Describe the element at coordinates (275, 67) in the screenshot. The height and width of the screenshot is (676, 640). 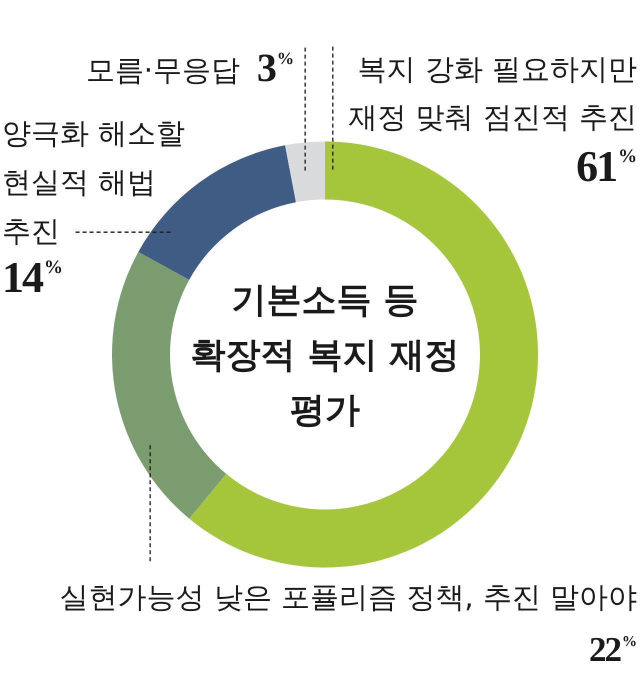
I see `data-label: 3$^{%}$` at that location.